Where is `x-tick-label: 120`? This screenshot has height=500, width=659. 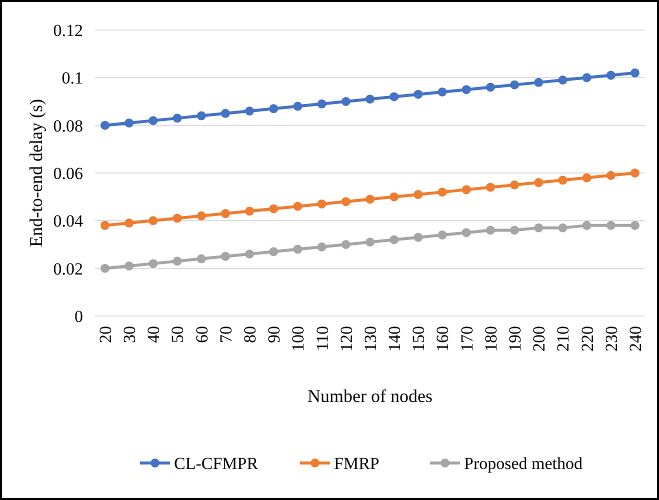
x-tick-label: 120 is located at coordinates (346, 339).